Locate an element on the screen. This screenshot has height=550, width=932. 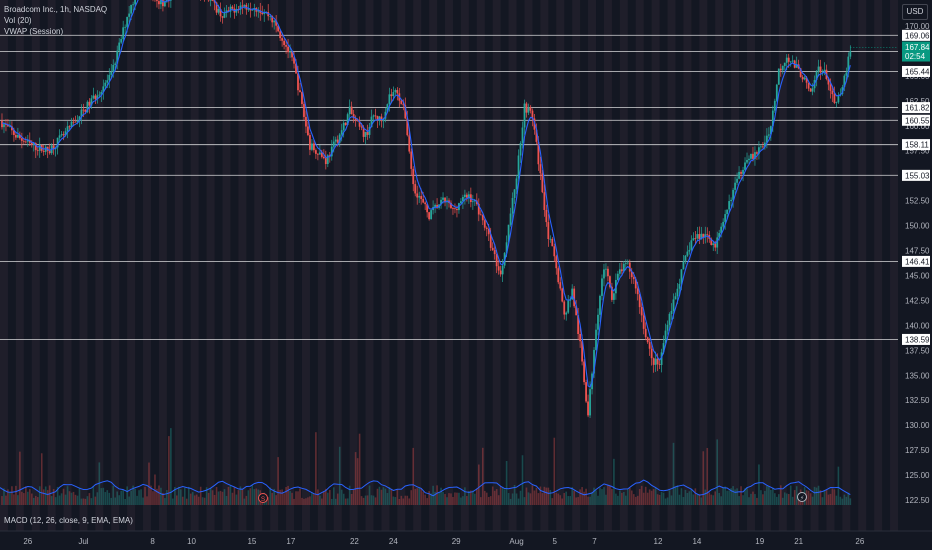
price-tick-label: 162.50 is located at coordinates (917, 101).